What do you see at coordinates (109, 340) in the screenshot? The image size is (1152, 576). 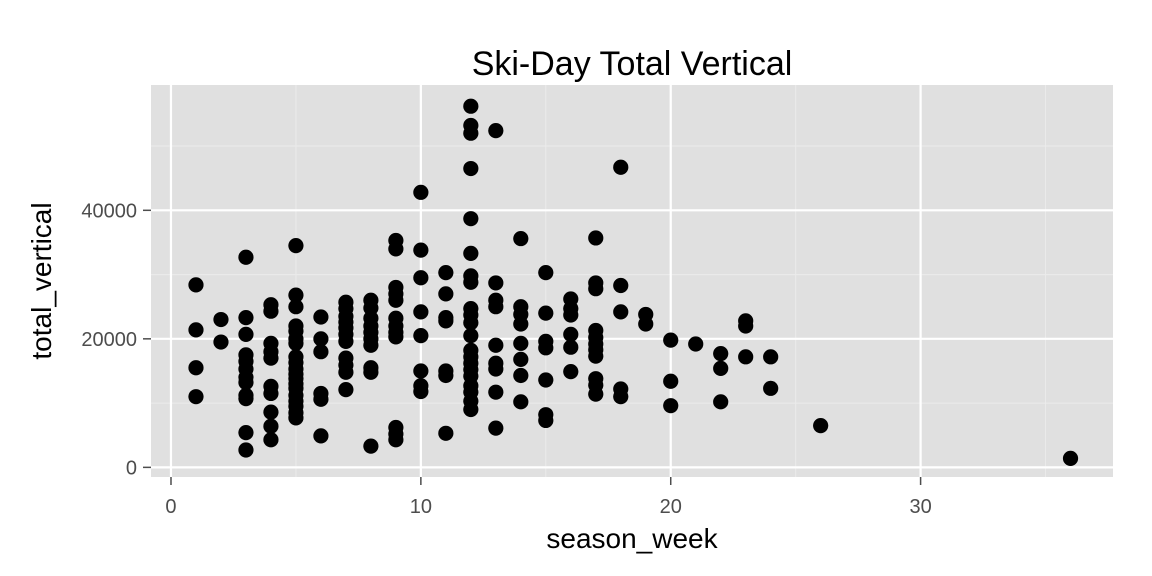 I see `y-tick-label: 20000` at bounding box center [109, 340].